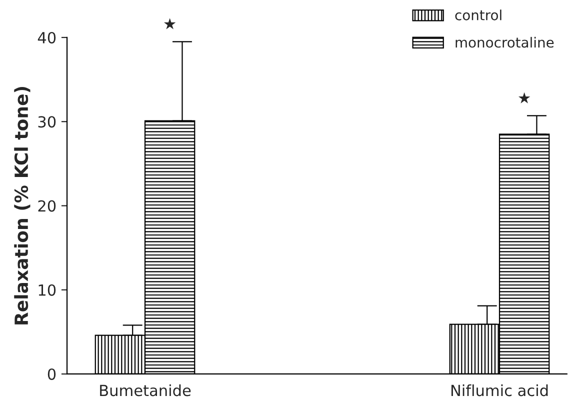 This screenshot has height=403, width=568. What do you see at coordinates (478, 15) in the screenshot?
I see `legend-label: control` at bounding box center [478, 15].